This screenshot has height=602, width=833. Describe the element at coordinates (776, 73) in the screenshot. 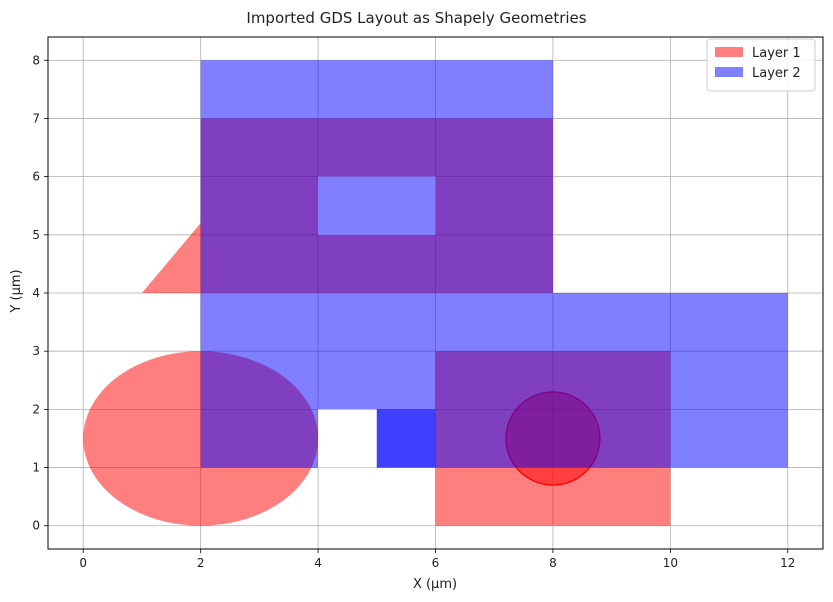

I see `legend-label-2: Layer 2` at that location.